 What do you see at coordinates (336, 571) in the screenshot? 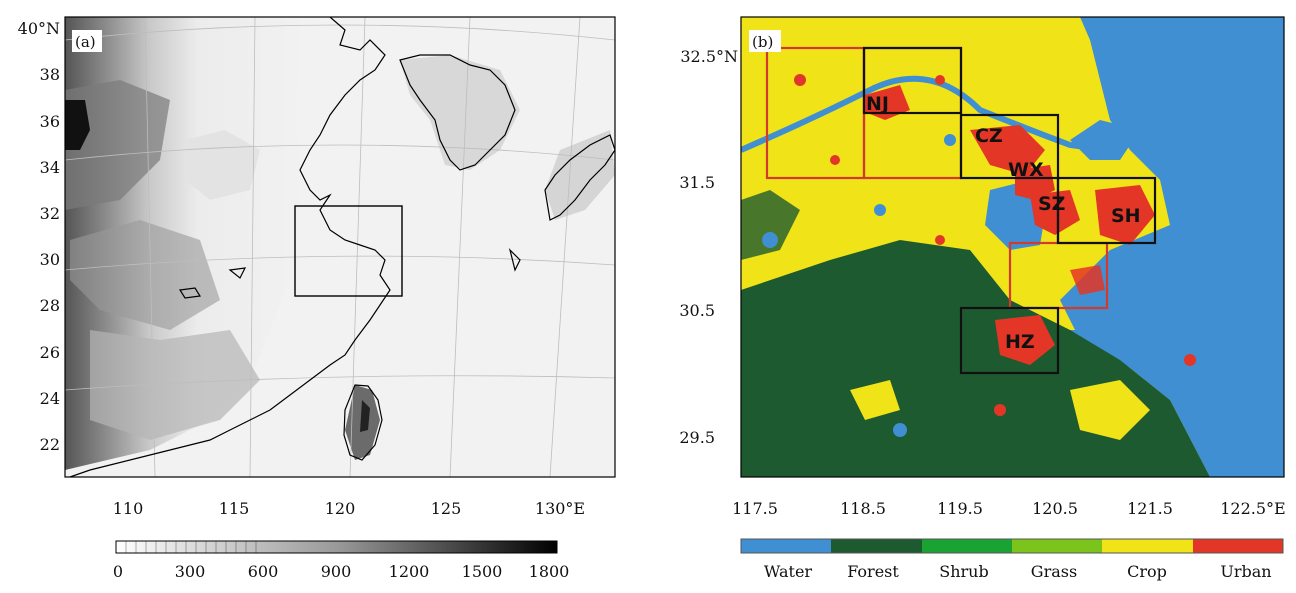
I see `colorbar-tick: 900` at bounding box center [336, 571].